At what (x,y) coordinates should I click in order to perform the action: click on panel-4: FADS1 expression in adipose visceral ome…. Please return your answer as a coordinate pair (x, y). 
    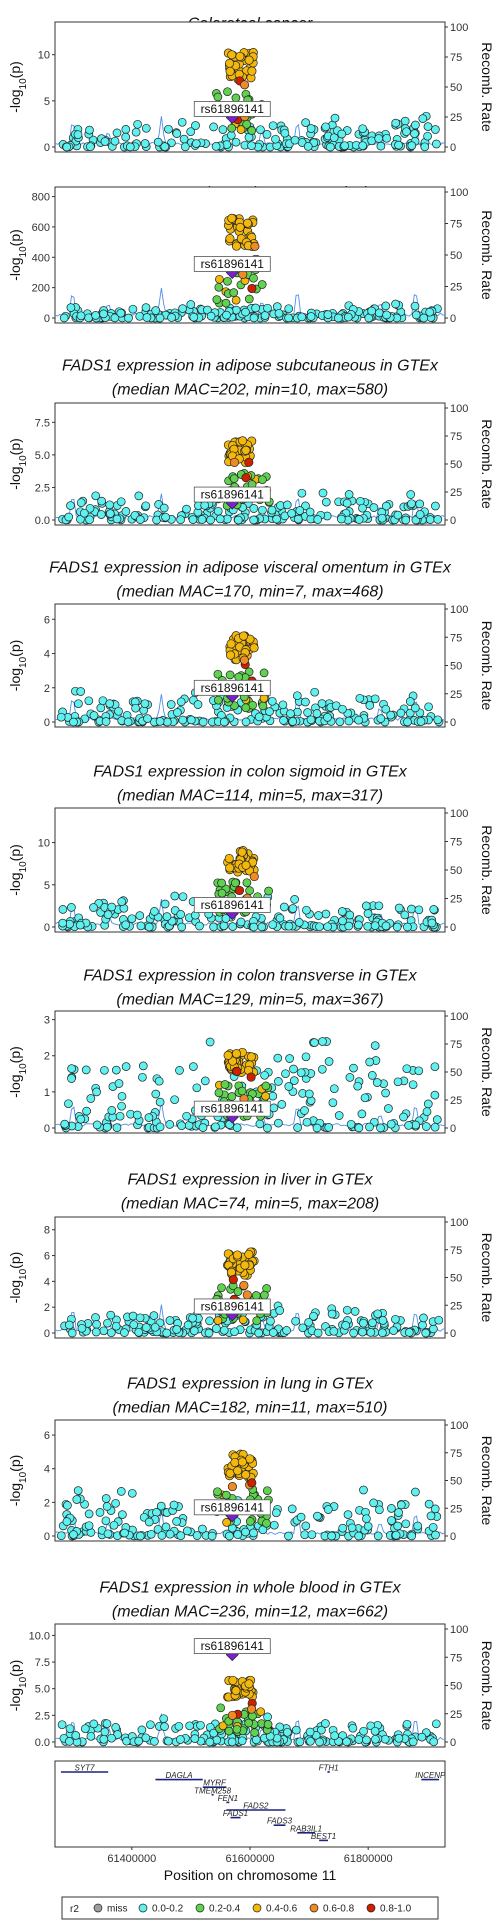
    Looking at the image, I should click on (251, 644).